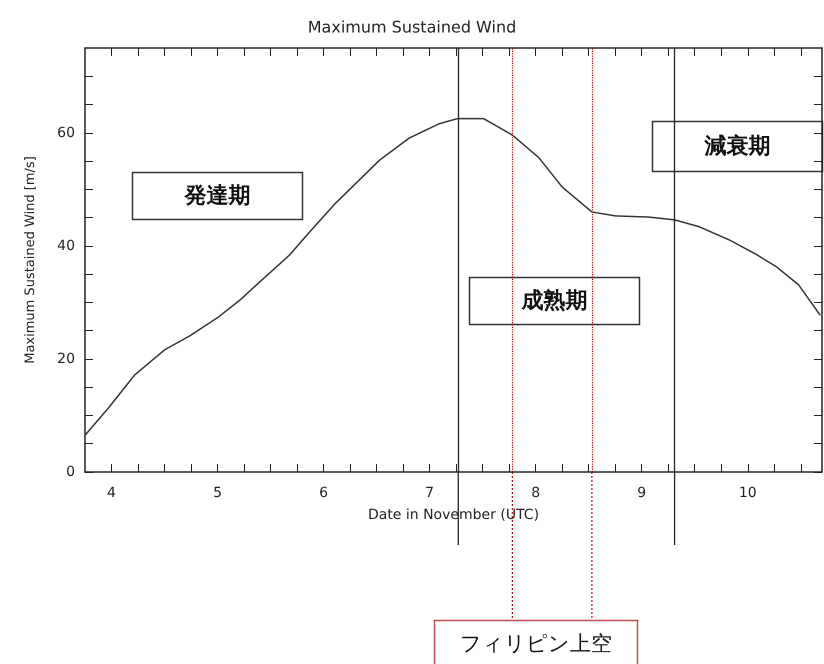 This screenshot has width=824, height=664. Describe the element at coordinates (429, 493) in the screenshot. I see `x-tick-label: 7` at that location.